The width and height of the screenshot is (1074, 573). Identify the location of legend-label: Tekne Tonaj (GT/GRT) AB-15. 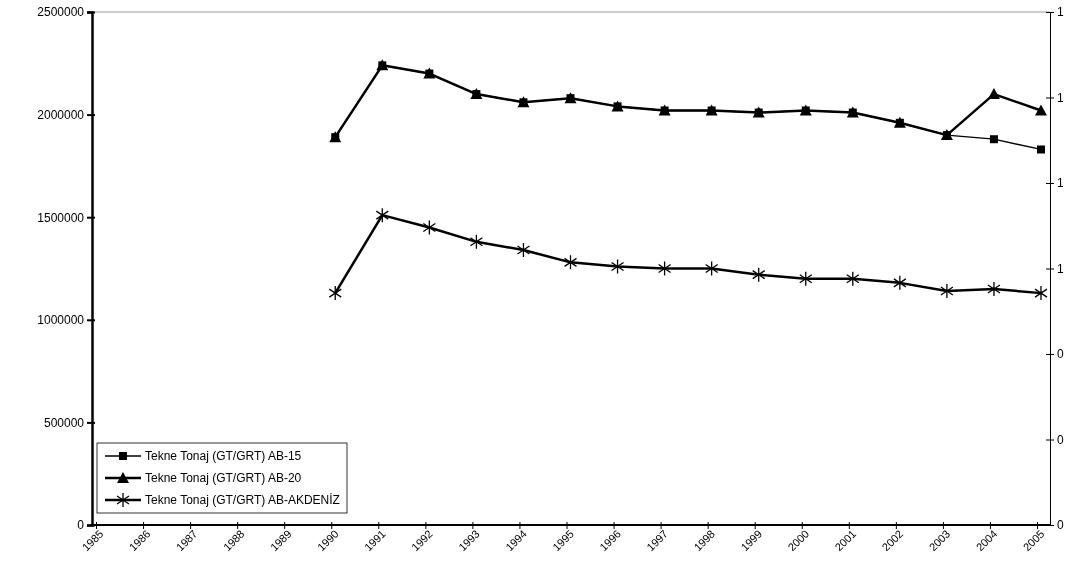
(223, 456).